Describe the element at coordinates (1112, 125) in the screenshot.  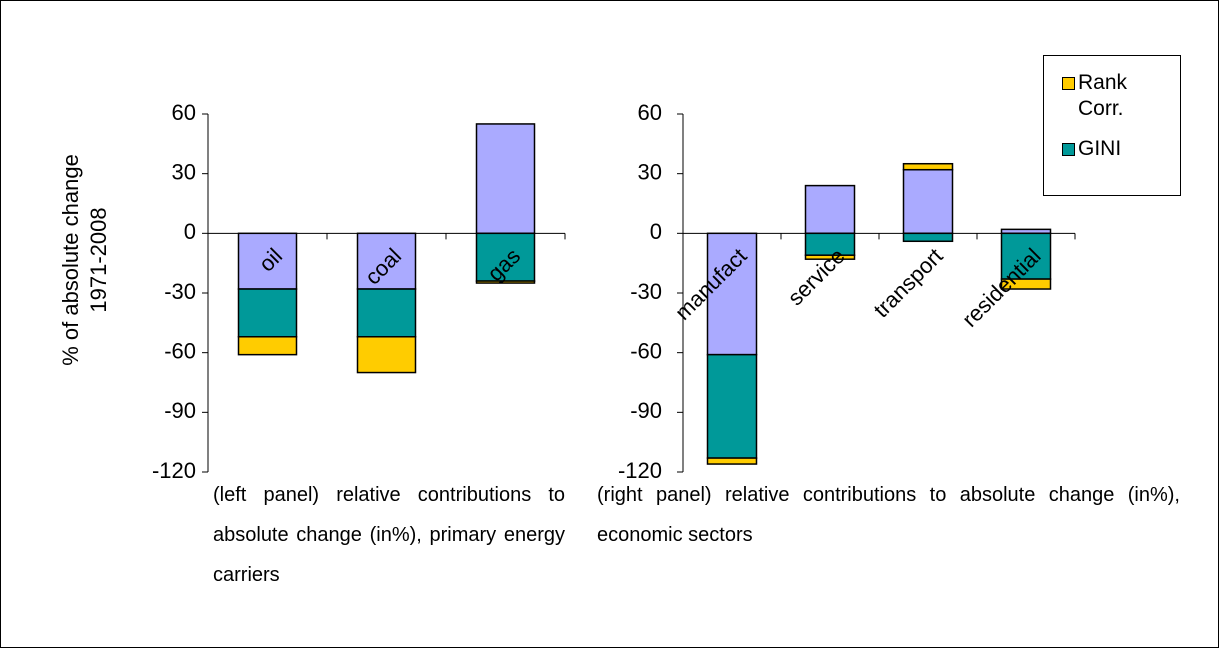
I see `legend: Rank Corr. GINI` at that location.